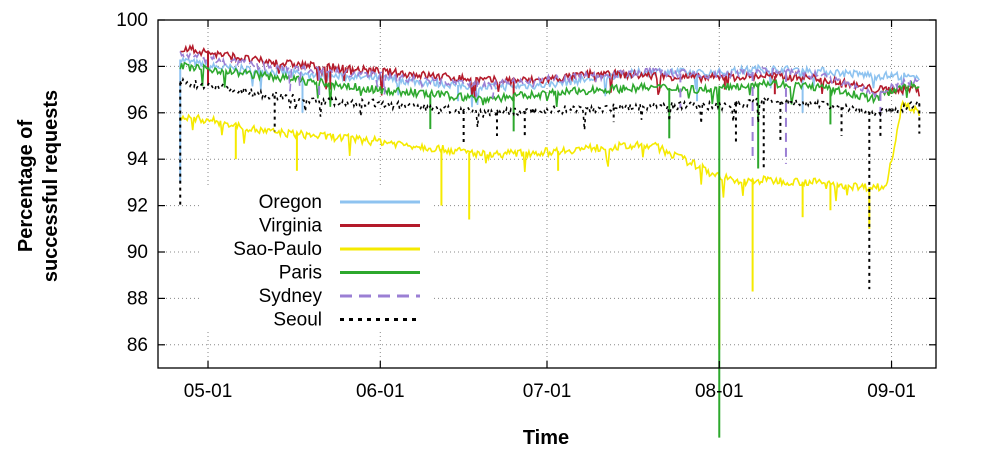 The width and height of the screenshot is (983, 454). What do you see at coordinates (297, 320) in the screenshot?
I see `legend-label-seoul: Seoul` at bounding box center [297, 320].